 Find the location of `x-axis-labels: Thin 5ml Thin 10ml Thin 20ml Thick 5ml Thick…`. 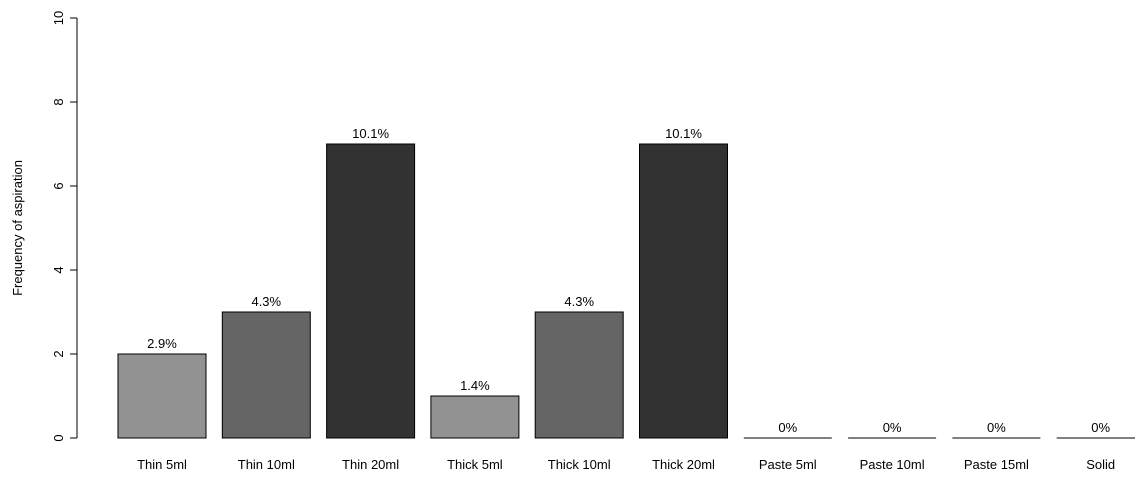

x-axis-labels: Thin 5ml Thin 10ml Thin 20ml Thick 5ml Thick… is located at coordinates (626, 464).